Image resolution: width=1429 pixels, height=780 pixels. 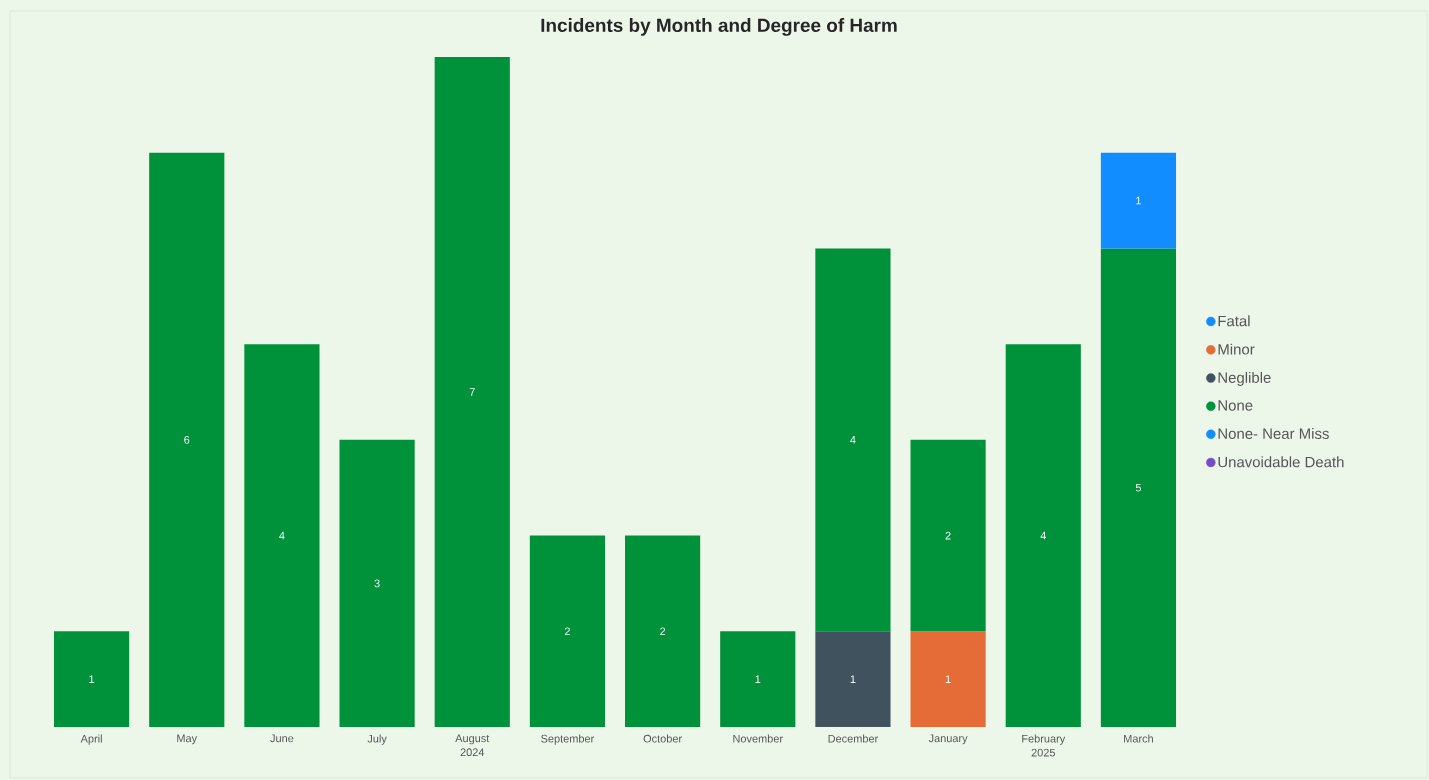 I want to click on legend-label: Fatal, so click(x=1234, y=321).